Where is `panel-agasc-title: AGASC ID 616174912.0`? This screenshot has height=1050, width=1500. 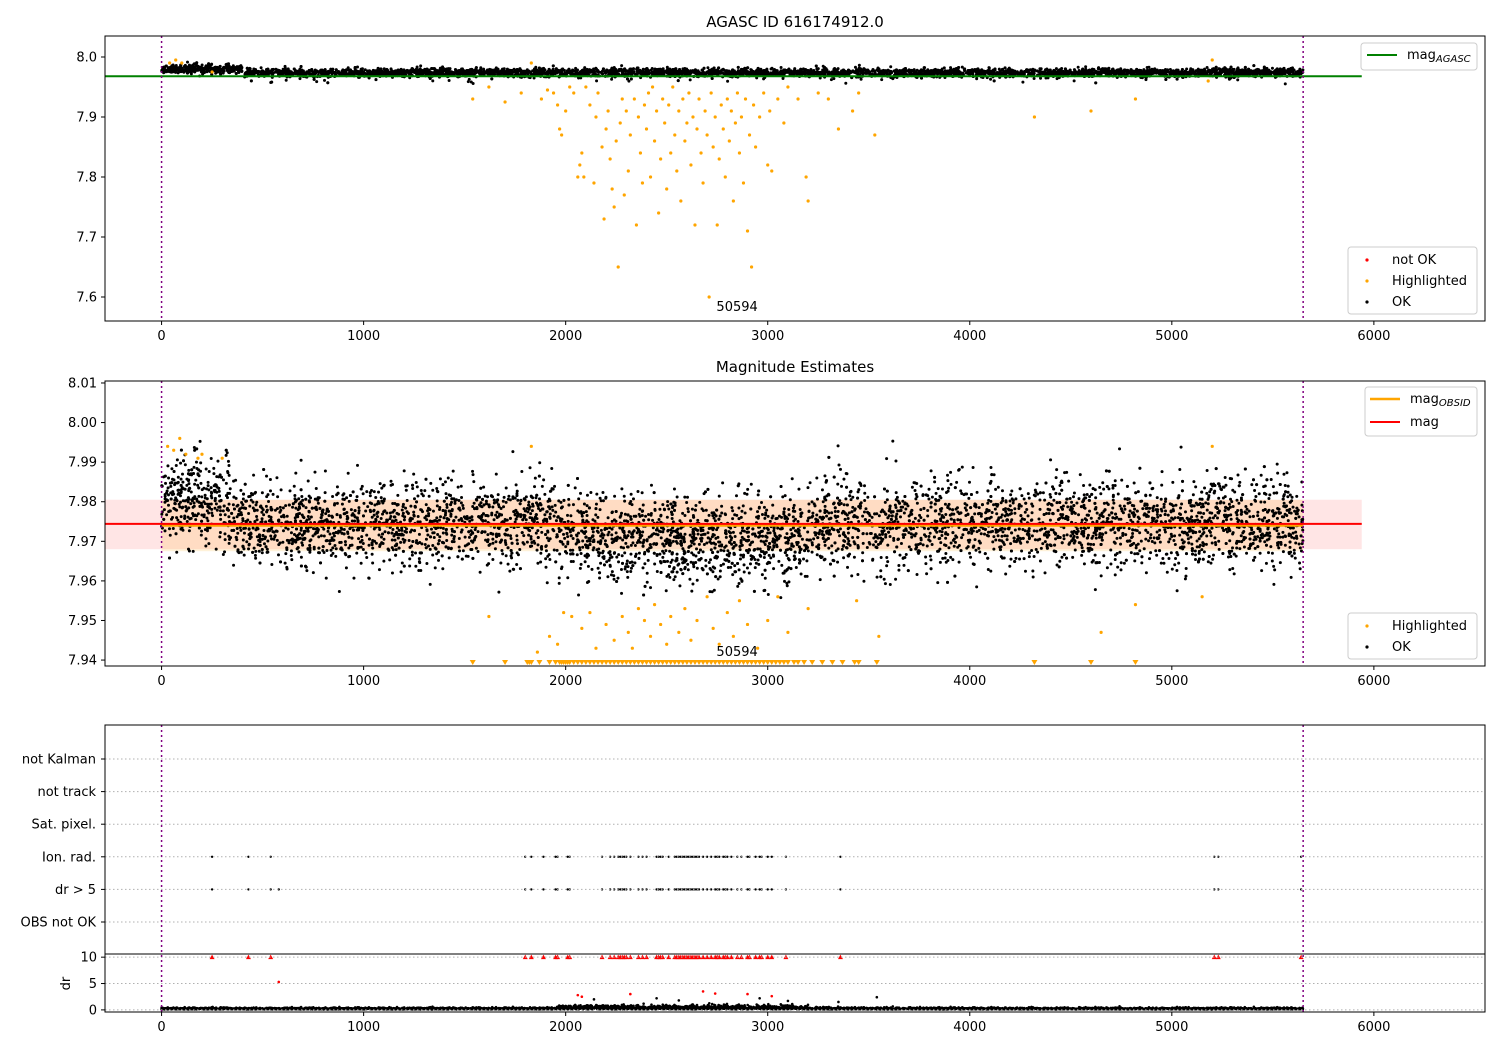
panel-agasc-title: AGASC ID 616174912.0 is located at coordinates (795, 22).